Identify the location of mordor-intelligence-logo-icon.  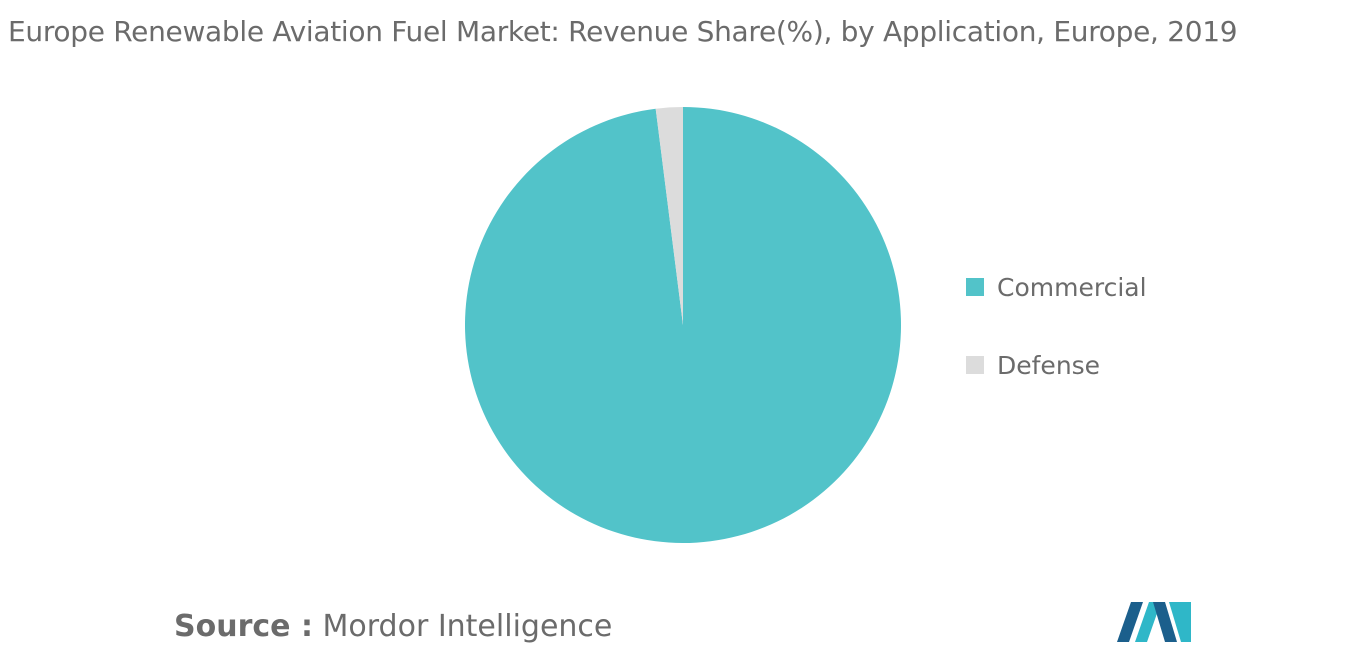
(1154, 622).